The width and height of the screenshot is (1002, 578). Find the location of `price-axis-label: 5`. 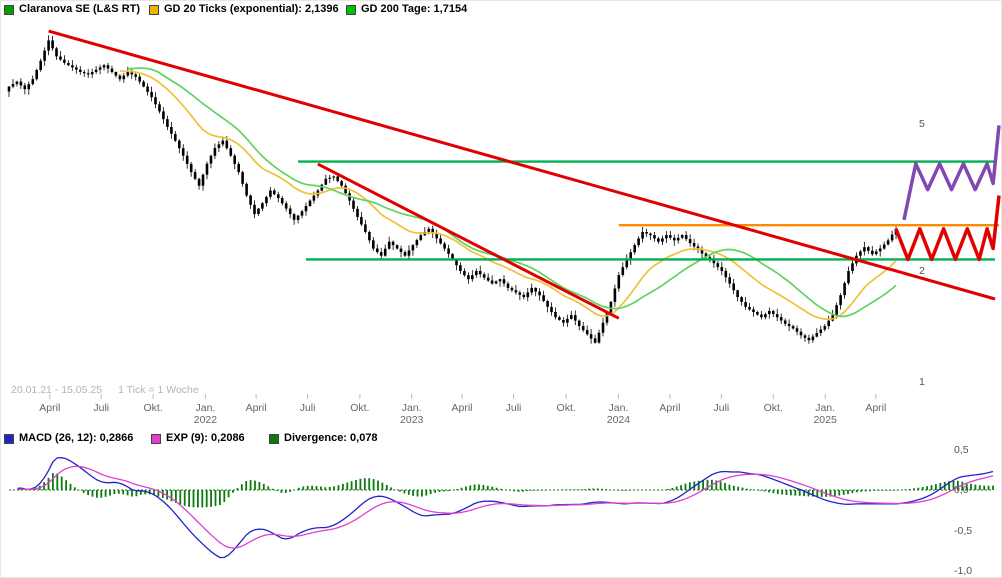

price-axis-label: 5 is located at coordinates (922, 123).